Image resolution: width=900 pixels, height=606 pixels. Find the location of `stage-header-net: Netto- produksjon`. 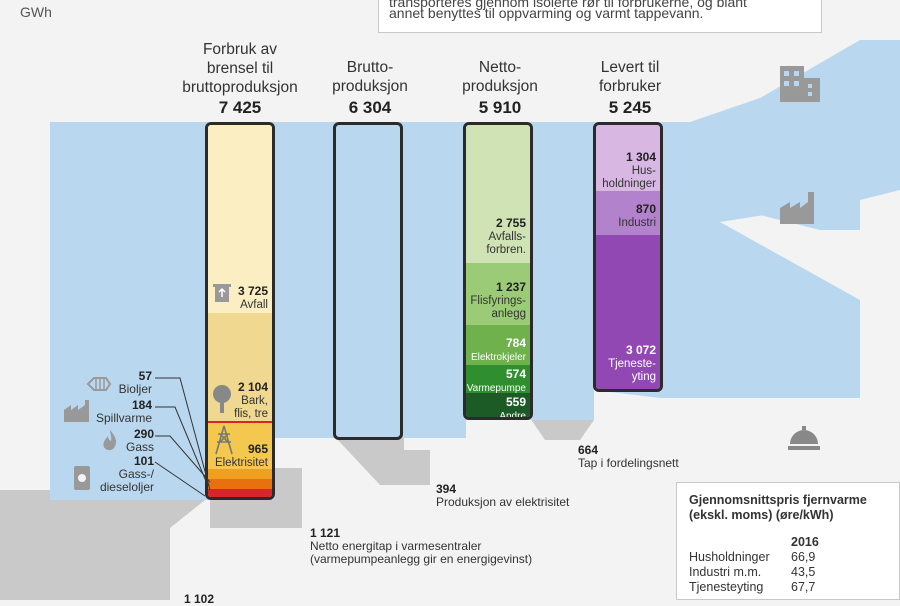

stage-header-net: Netto- produksjon is located at coordinates (500, 77).